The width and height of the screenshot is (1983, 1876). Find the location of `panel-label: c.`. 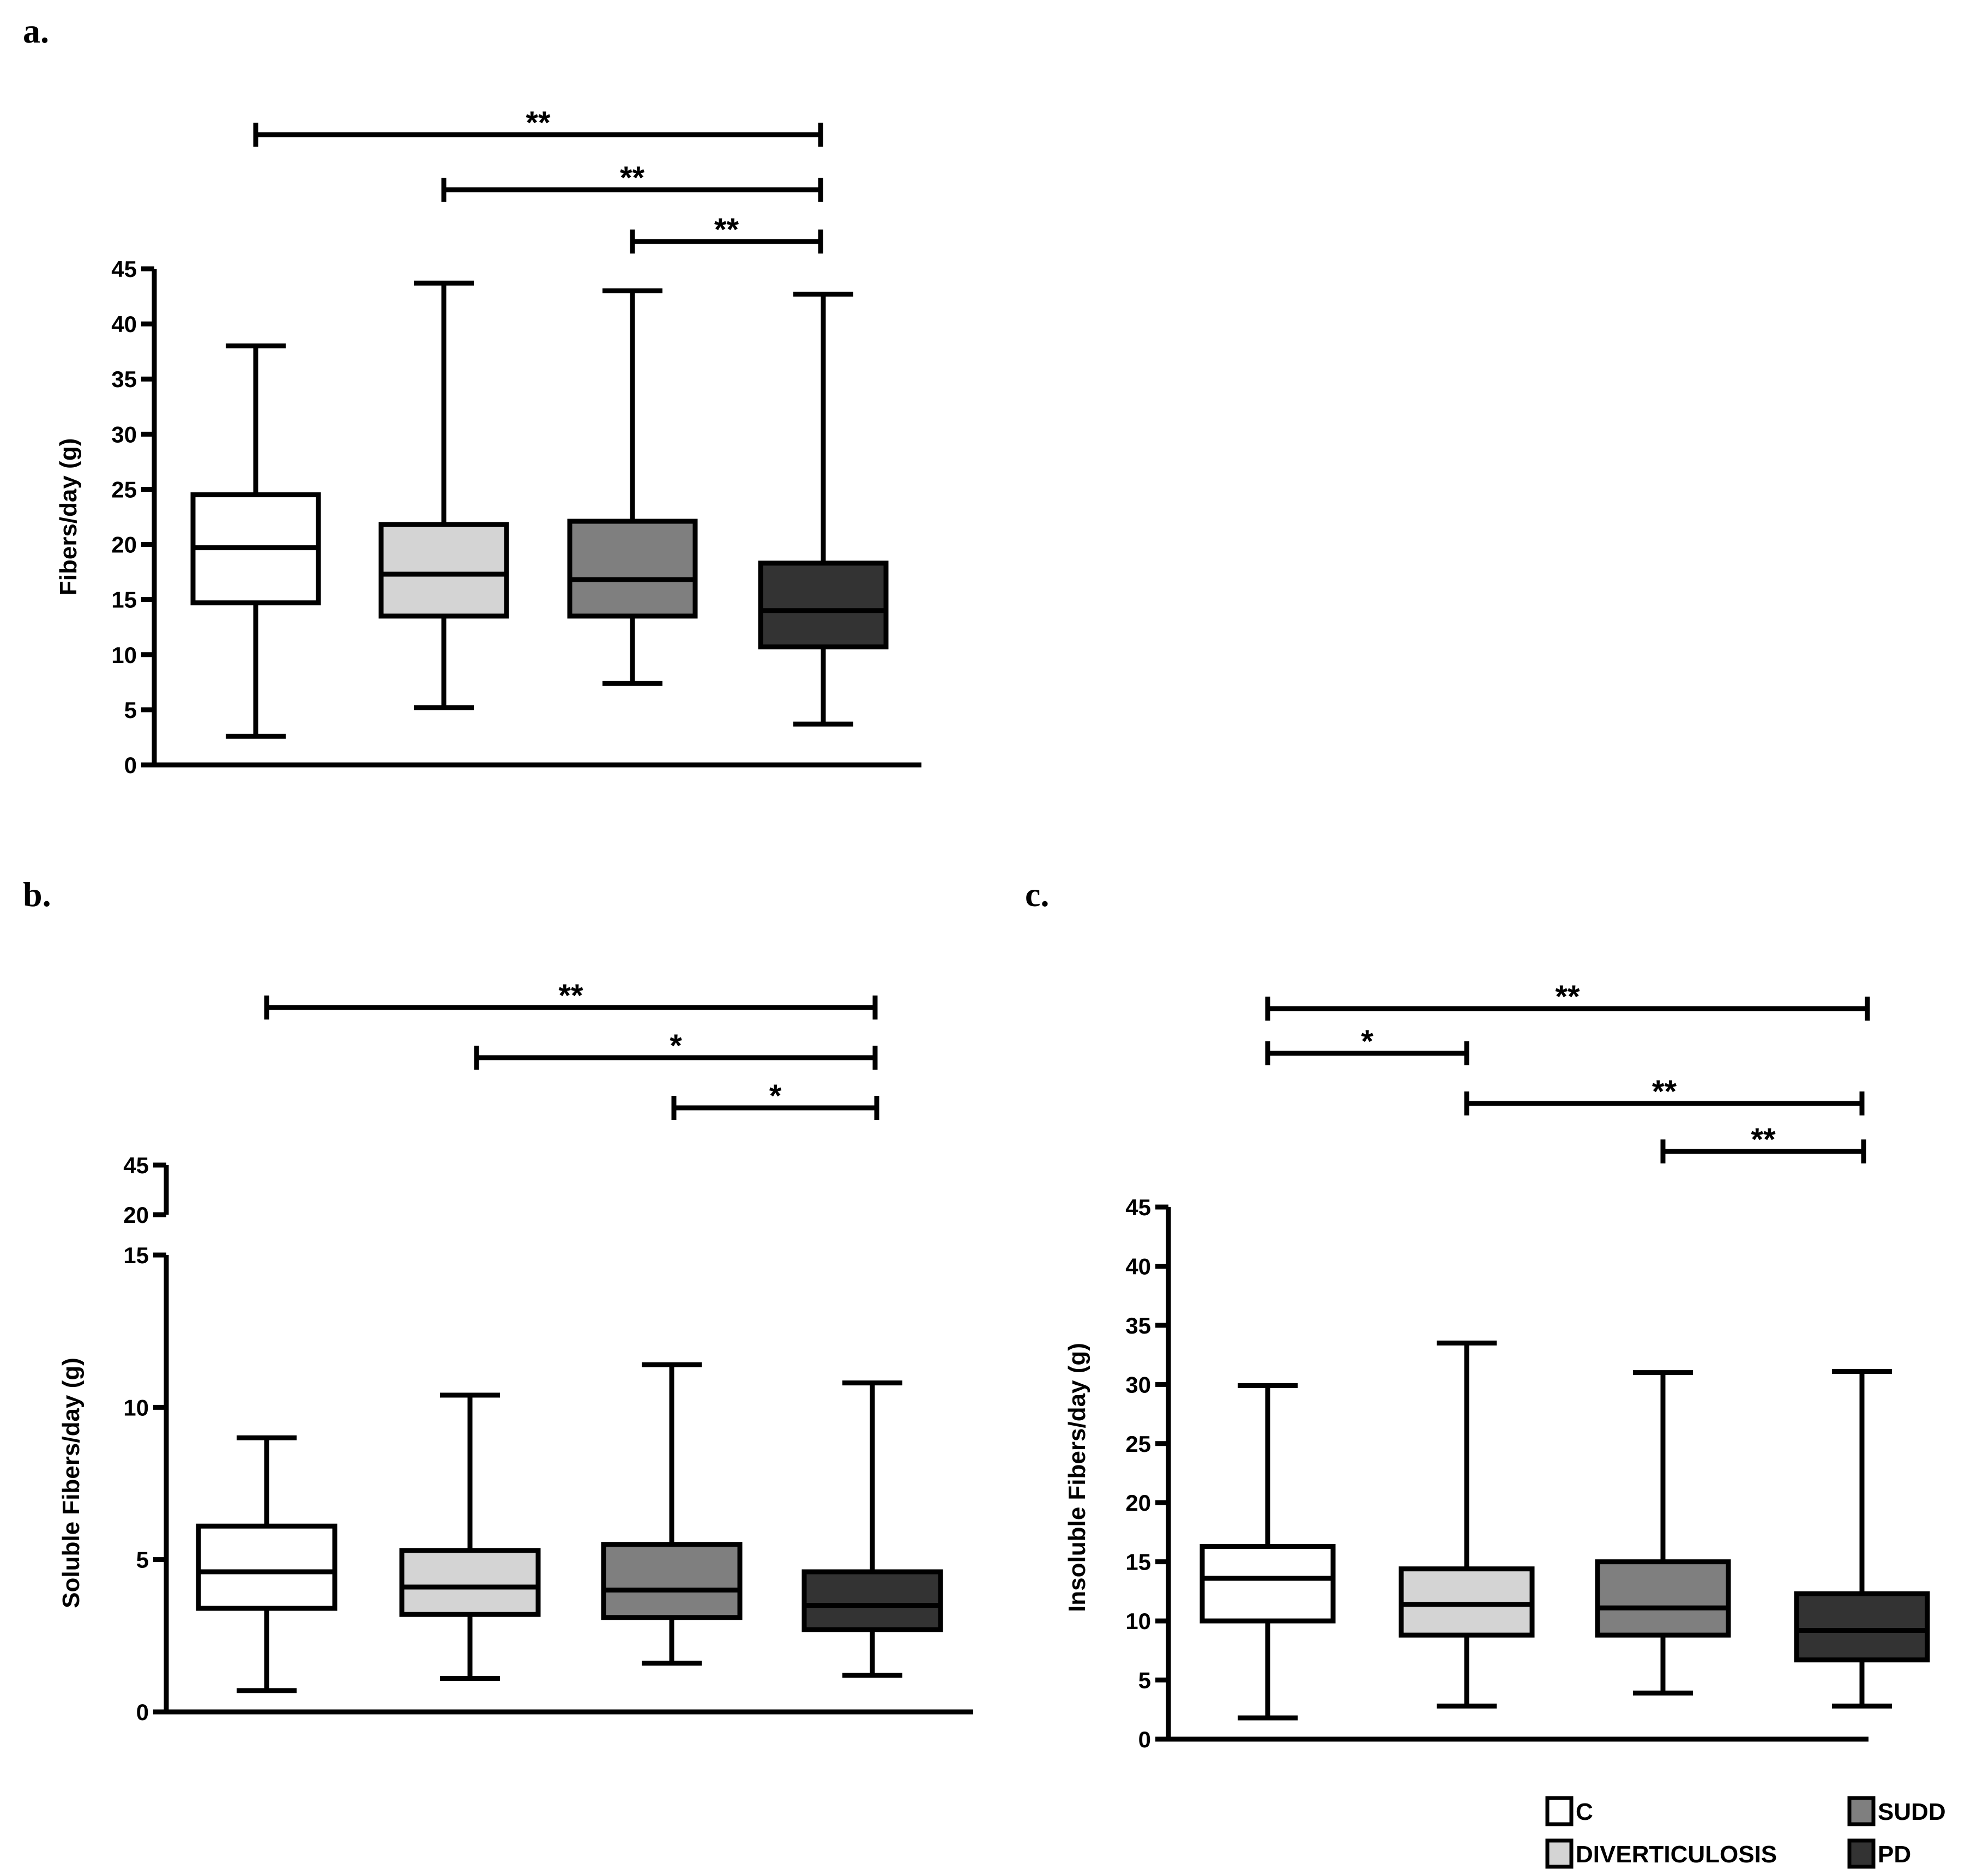

panel-label: c. is located at coordinates (1037, 894).